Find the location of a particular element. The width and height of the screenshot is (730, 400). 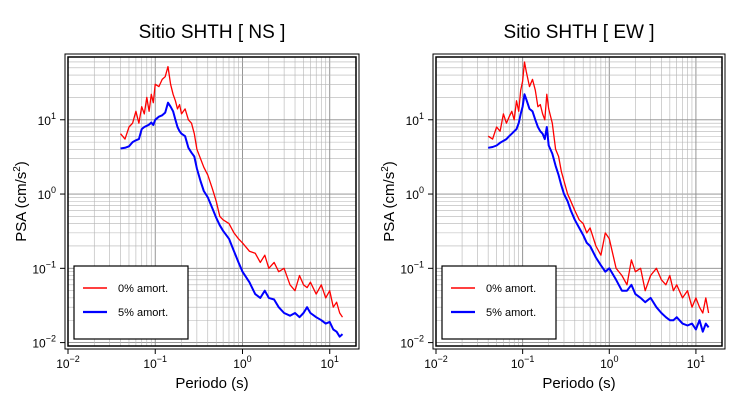

chart-title: Sitio SHTH [ EW ] is located at coordinates (579, 32).